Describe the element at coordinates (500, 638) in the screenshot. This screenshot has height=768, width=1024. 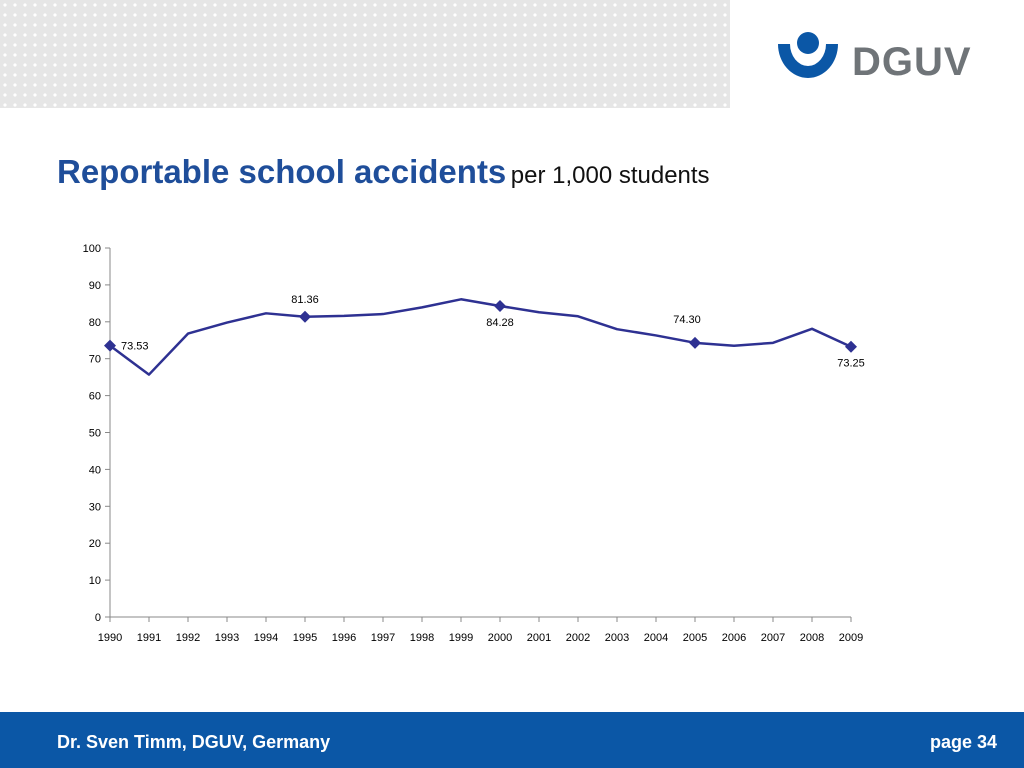
I see `x-tick-label: 2000` at that location.